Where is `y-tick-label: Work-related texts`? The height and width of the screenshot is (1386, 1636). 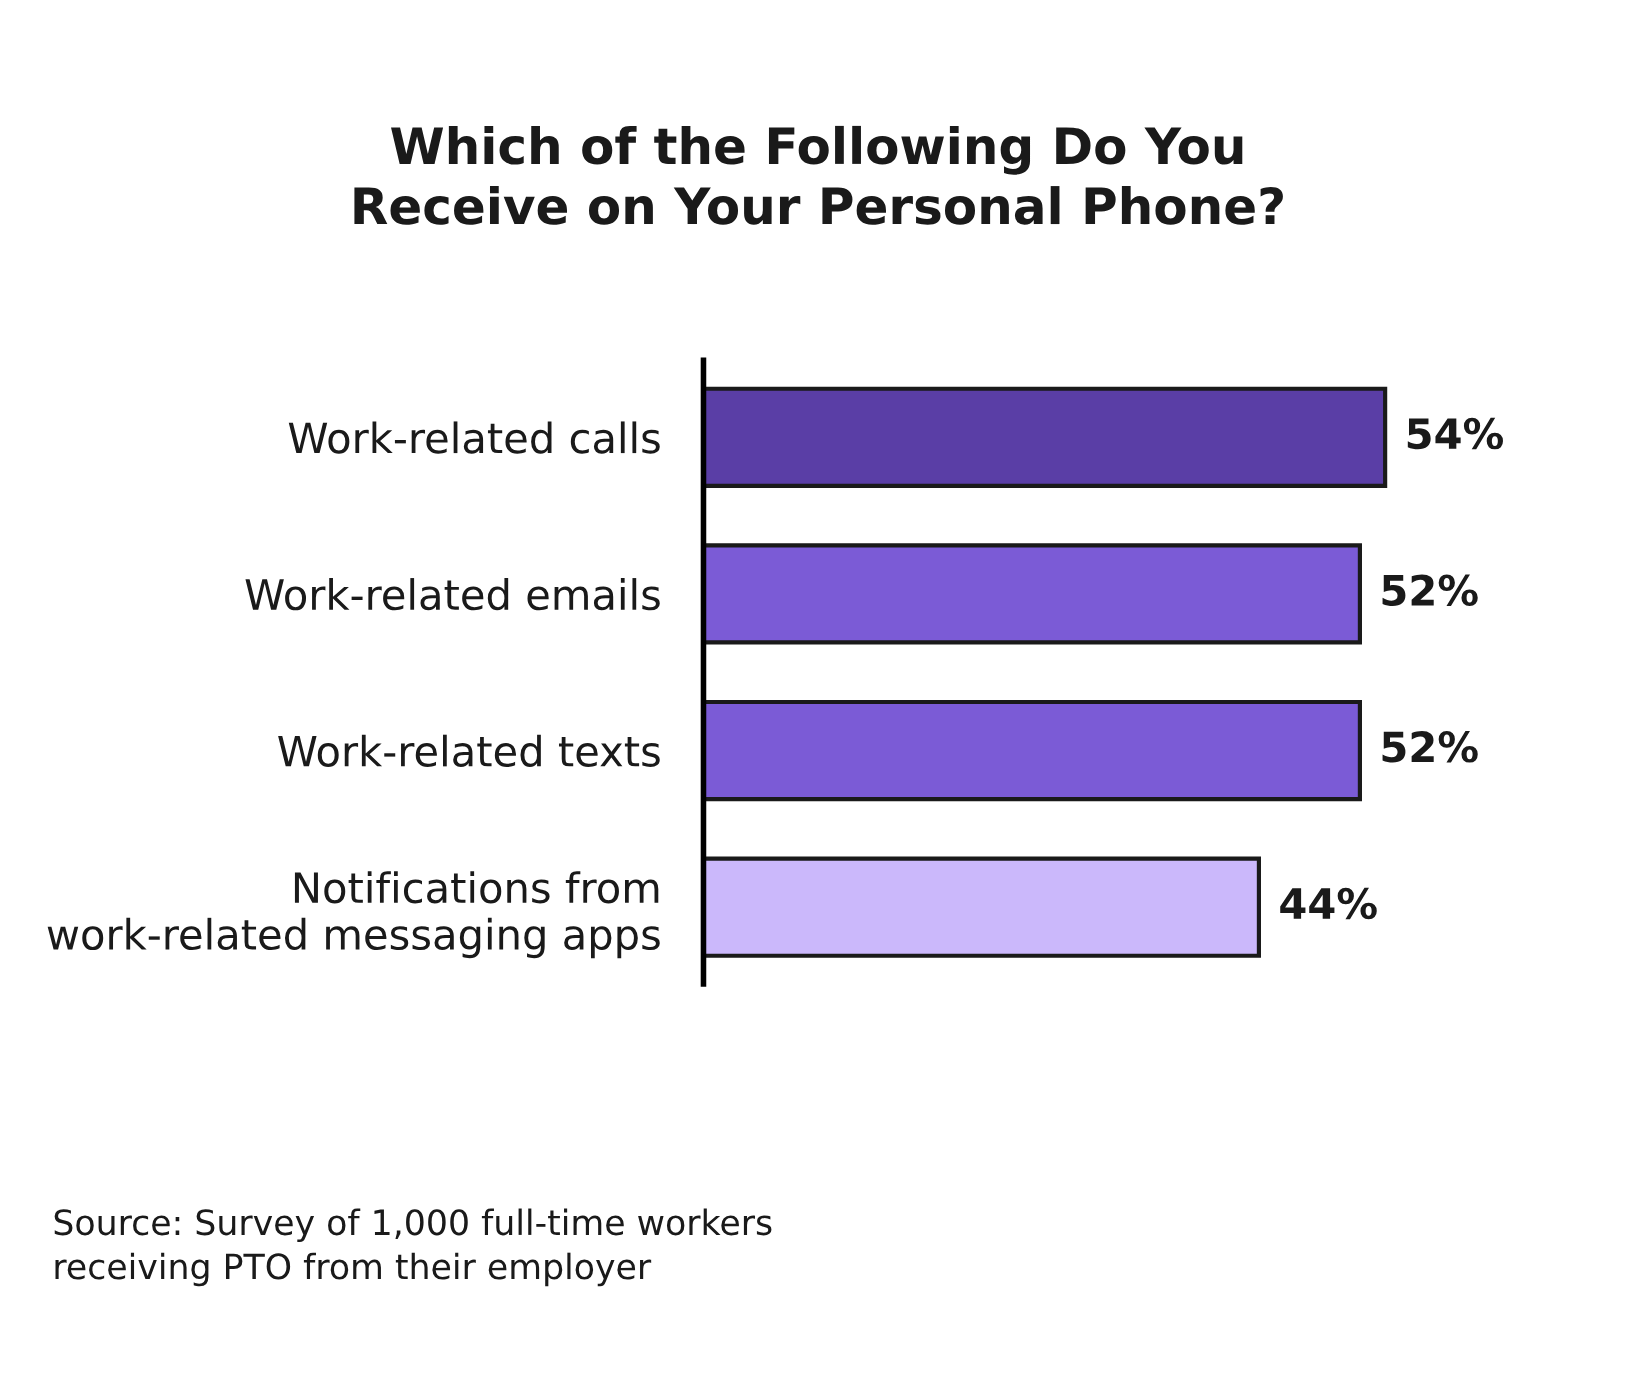 y-tick-label: Work-related texts is located at coordinates (469, 750).